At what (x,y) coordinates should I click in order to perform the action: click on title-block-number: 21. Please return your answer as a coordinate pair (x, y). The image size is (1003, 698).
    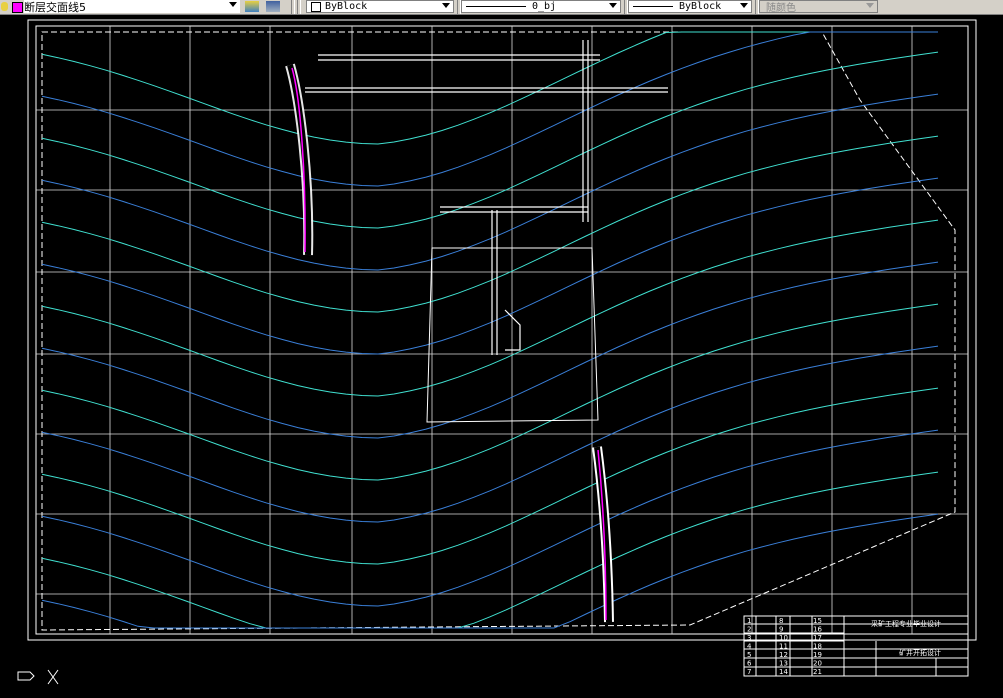
    Looking at the image, I should click on (817, 672).